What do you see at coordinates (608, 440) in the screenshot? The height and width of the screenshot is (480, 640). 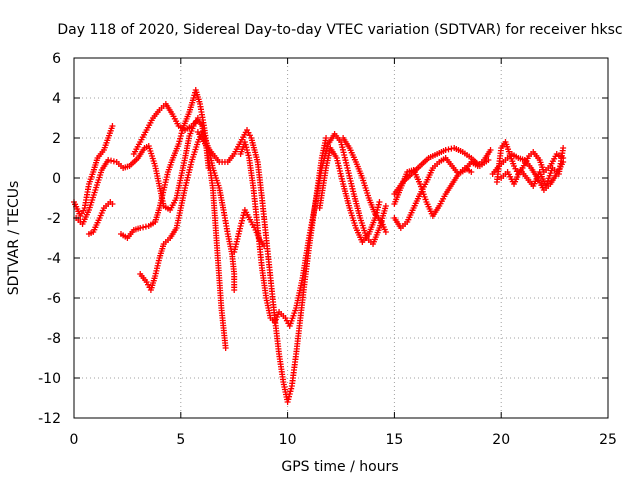 I see `x-tick-label: 25` at bounding box center [608, 440].